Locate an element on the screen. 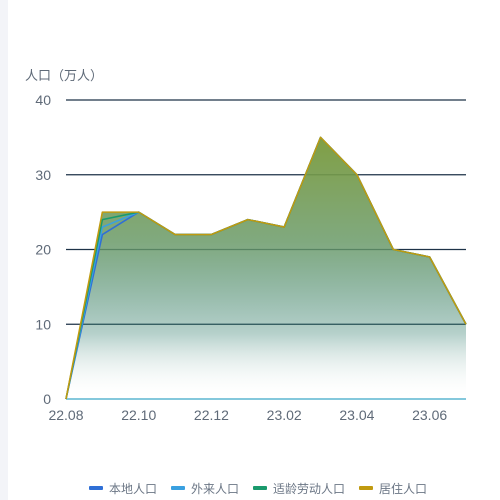  legend: 本地人口 外来人口 适龄劳动人口 居住人口 is located at coordinates (254, 488).